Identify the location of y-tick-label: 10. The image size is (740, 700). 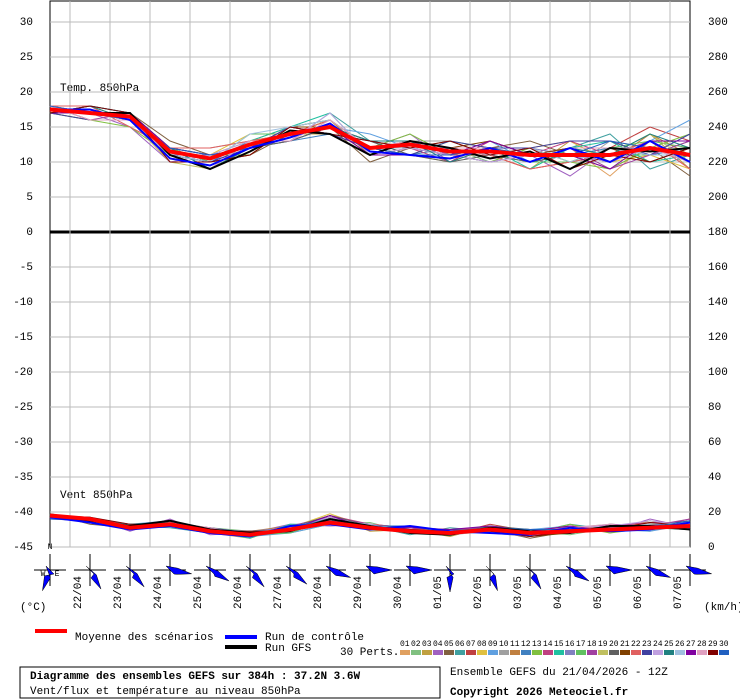
(26, 163).